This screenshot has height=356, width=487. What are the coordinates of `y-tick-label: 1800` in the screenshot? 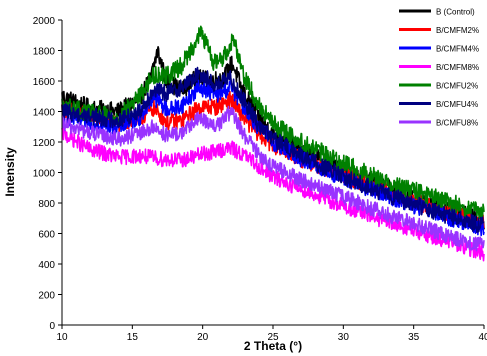 It's located at (44, 52).